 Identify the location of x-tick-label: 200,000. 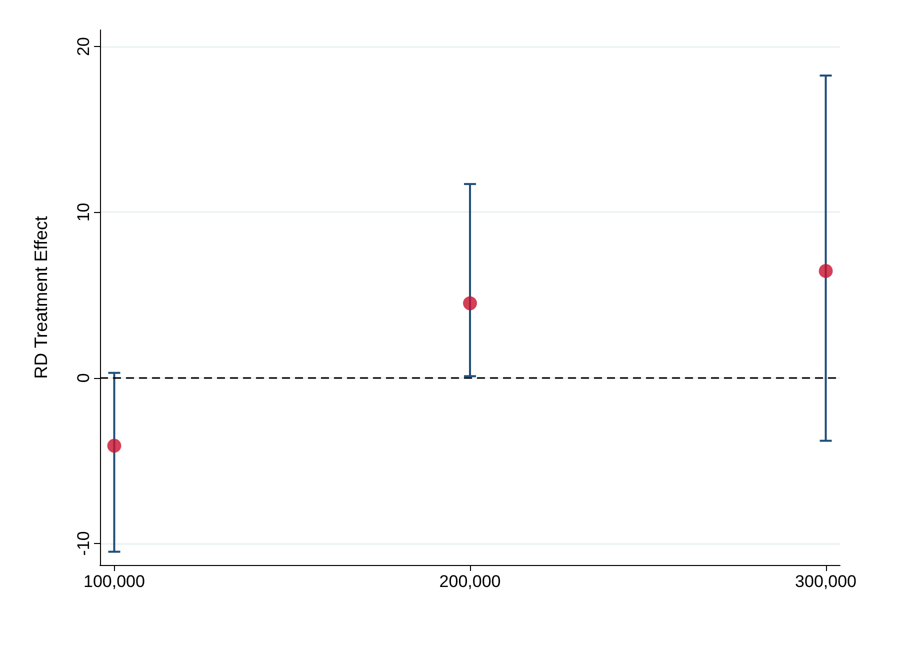
(470, 581).